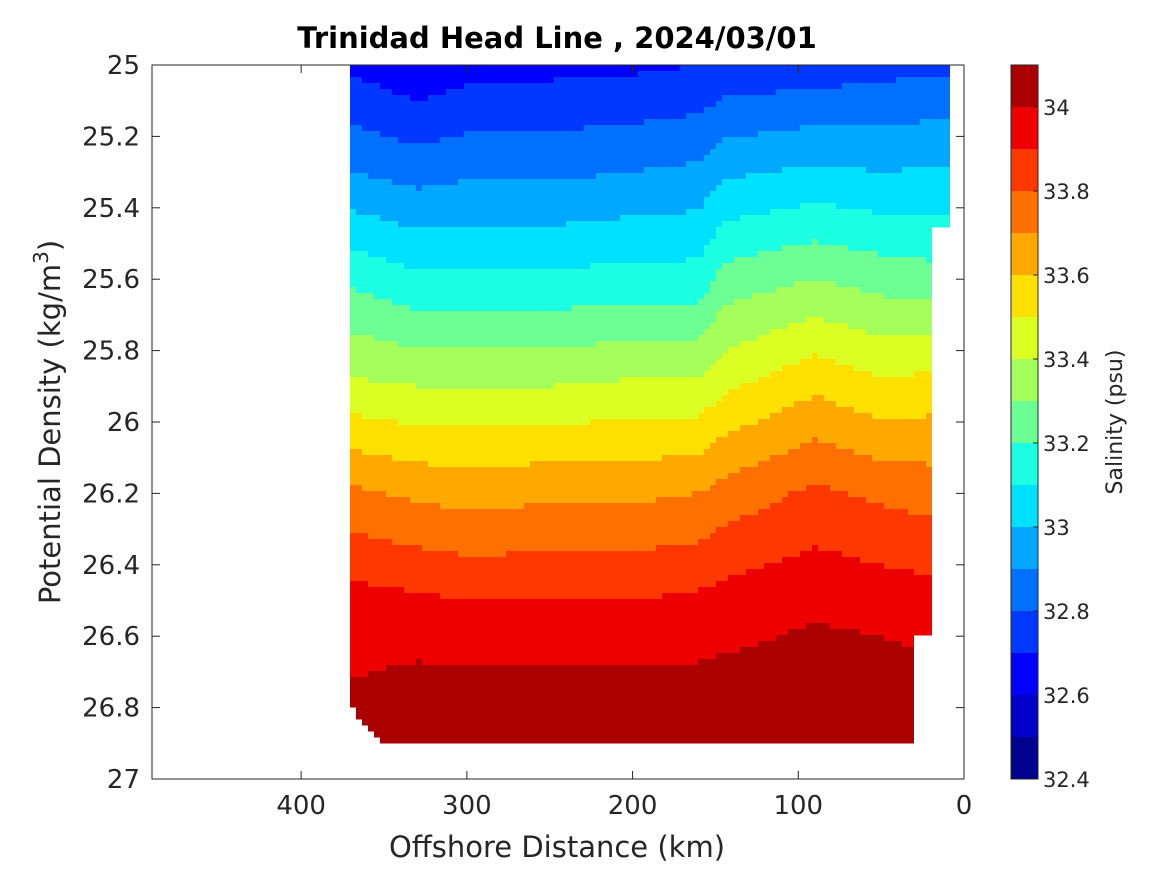  What do you see at coordinates (301, 806) in the screenshot?
I see `x-tick-label: 400` at bounding box center [301, 806].